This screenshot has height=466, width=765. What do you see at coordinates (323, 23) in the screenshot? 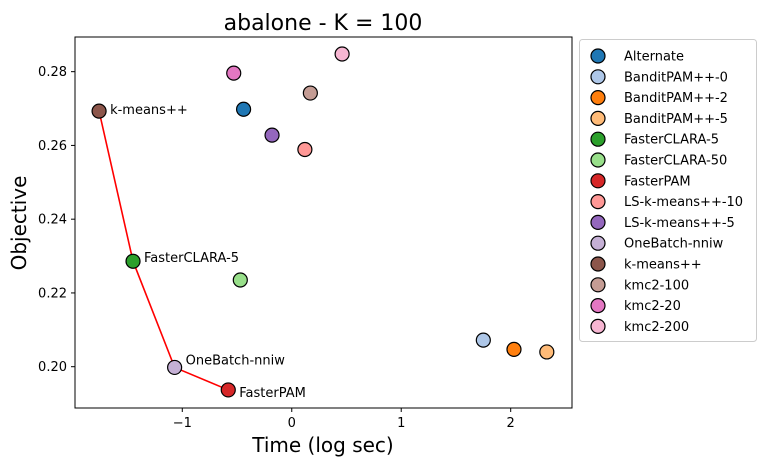
I see `chart-title: abalone - K = 100` at bounding box center [323, 23].